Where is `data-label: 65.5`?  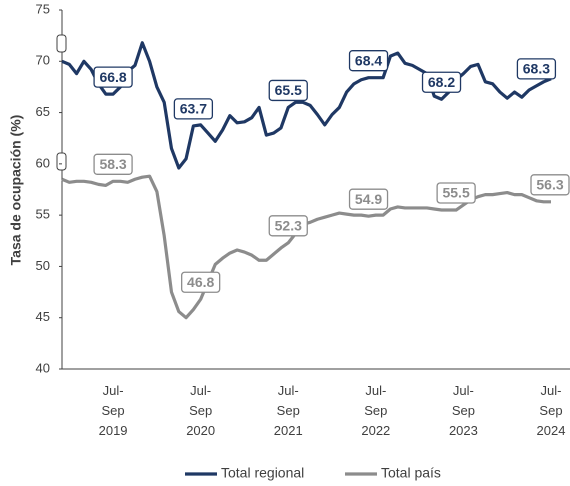
data-label: 65.5 is located at coordinates (288, 90).